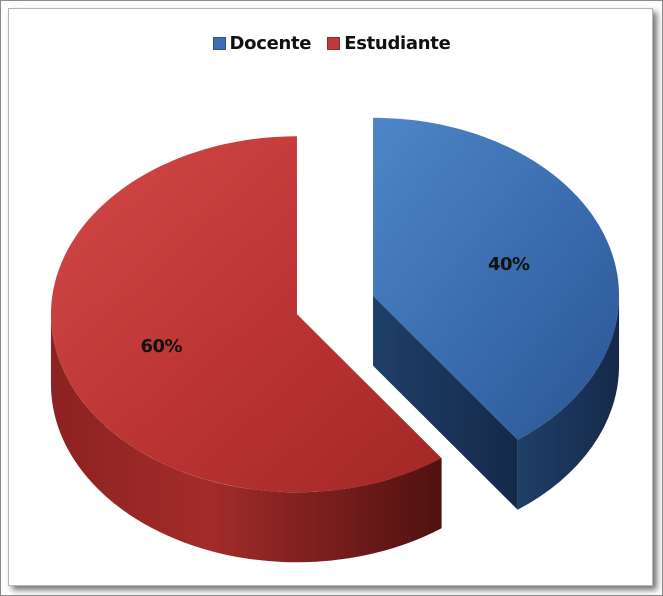  Describe the element at coordinates (161, 346) in the screenshot. I see `data-label-estudiante: 60%` at that location.